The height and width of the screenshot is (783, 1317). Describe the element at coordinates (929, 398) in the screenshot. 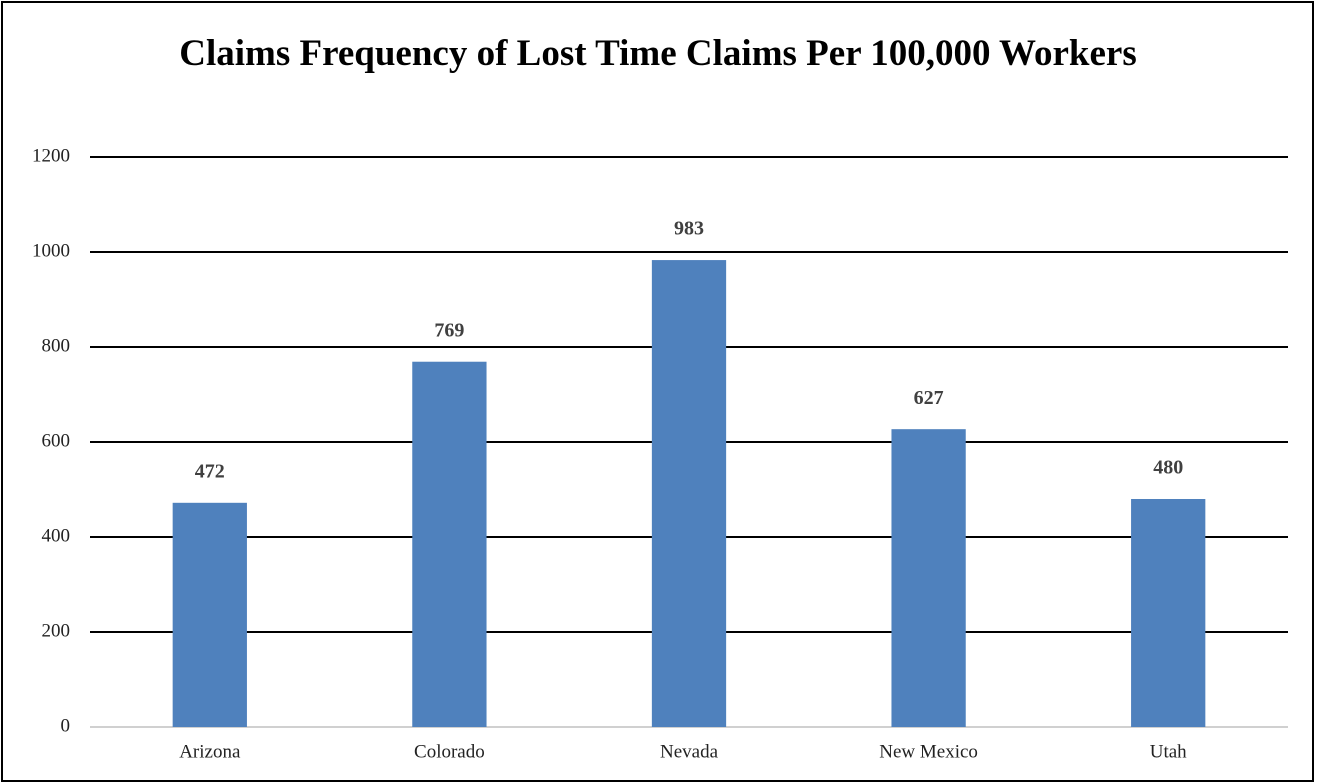

I see `value-label: 627` at that location.